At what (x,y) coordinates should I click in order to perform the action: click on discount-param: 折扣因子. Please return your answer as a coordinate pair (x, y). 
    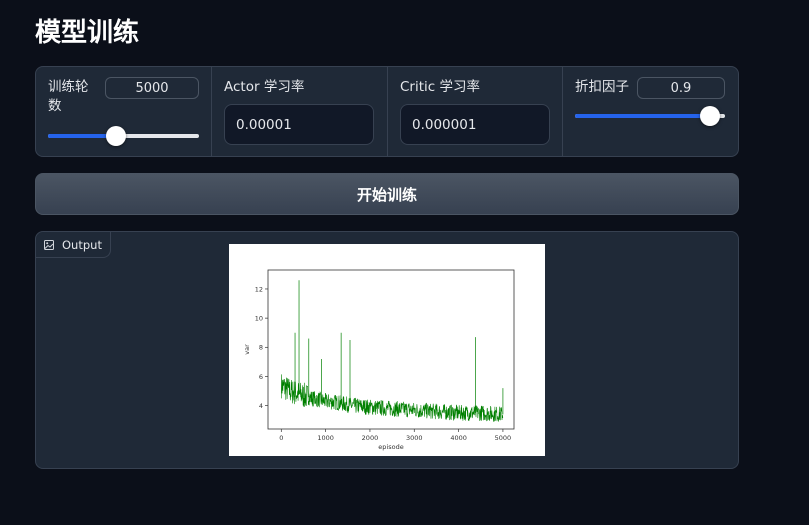
    Looking at the image, I should click on (650, 111).